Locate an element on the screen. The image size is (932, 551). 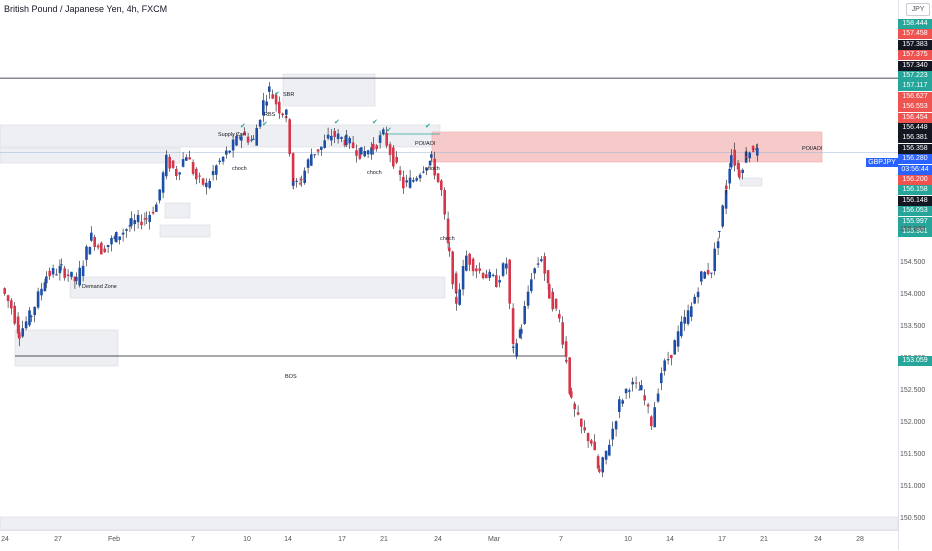
x-tick-label: 21 is located at coordinates (384, 539).